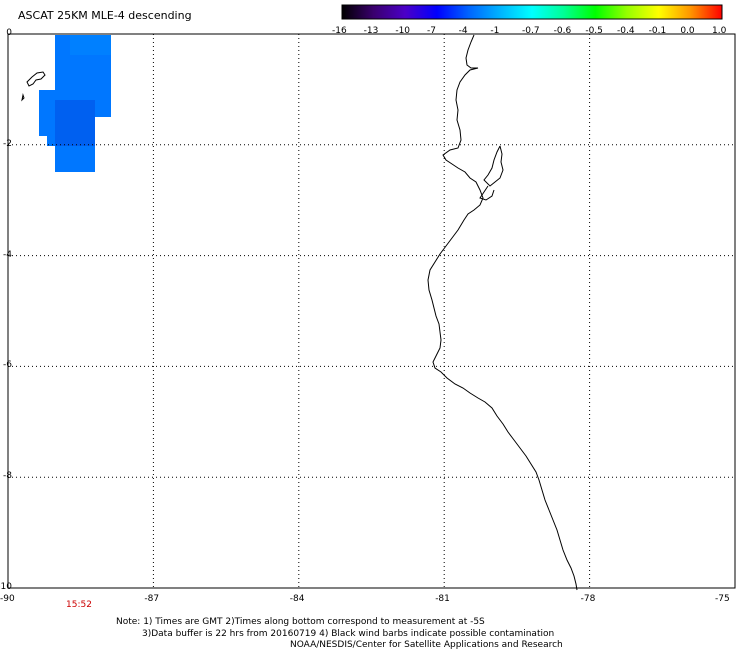  Describe the element at coordinates (722, 599) in the screenshot. I see `longitude-tick-label: -75` at that location.